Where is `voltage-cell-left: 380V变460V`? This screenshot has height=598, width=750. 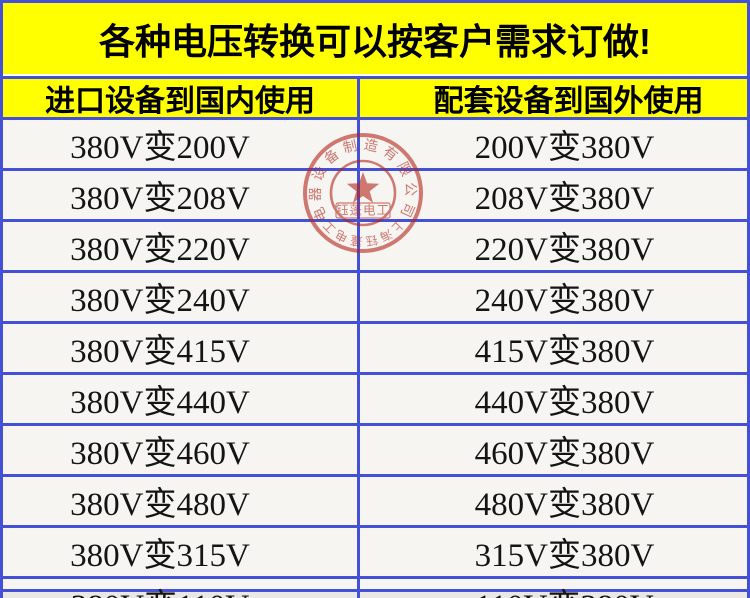 voltage-cell-left: 380V变460V is located at coordinates (181, 450).